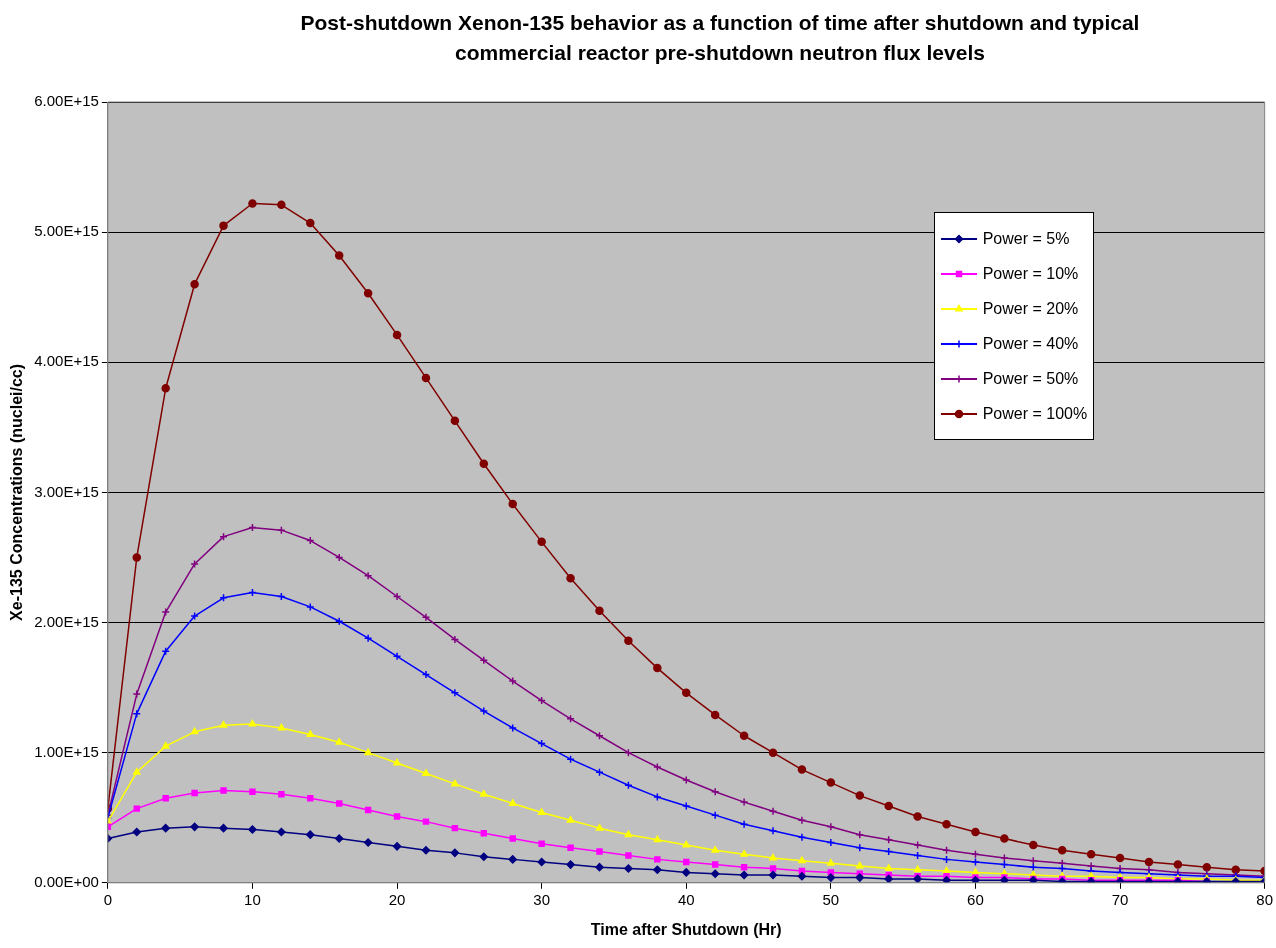 The width and height of the screenshot is (1276, 948). Describe the element at coordinates (831, 899) in the screenshot. I see `x-tick-label: 50` at that location.